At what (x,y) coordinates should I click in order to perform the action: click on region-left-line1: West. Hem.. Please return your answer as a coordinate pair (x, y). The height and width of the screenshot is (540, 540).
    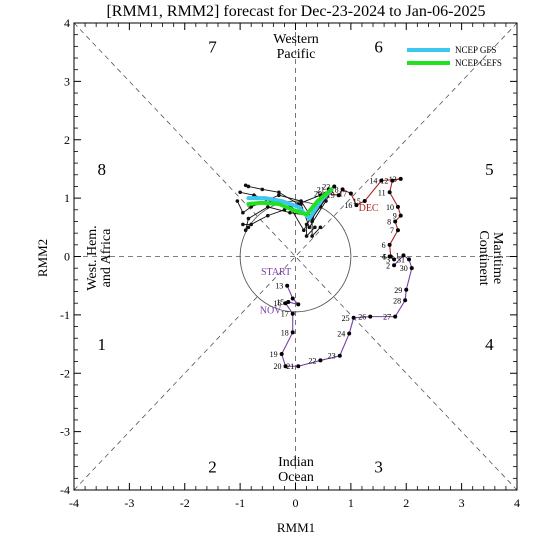
    Looking at the image, I should click on (92, 257).